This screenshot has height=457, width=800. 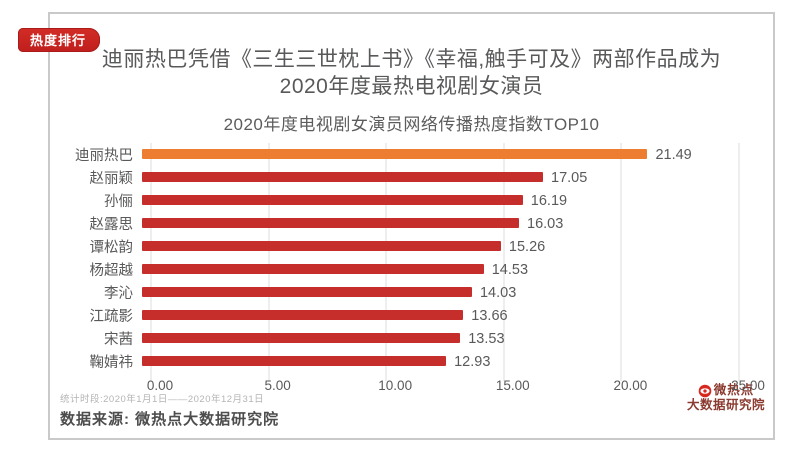 What do you see at coordinates (160, 385) in the screenshot?
I see `x-tick-label: 0.00` at bounding box center [160, 385].